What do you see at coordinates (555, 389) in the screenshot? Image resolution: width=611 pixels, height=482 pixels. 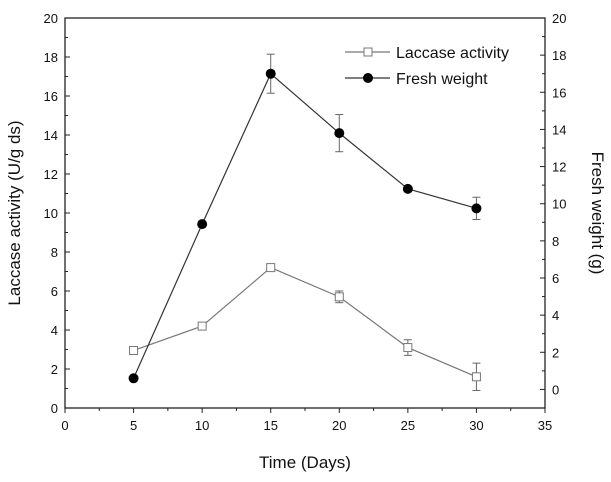 I see `y2-tick-label: 0` at bounding box center [555, 389].